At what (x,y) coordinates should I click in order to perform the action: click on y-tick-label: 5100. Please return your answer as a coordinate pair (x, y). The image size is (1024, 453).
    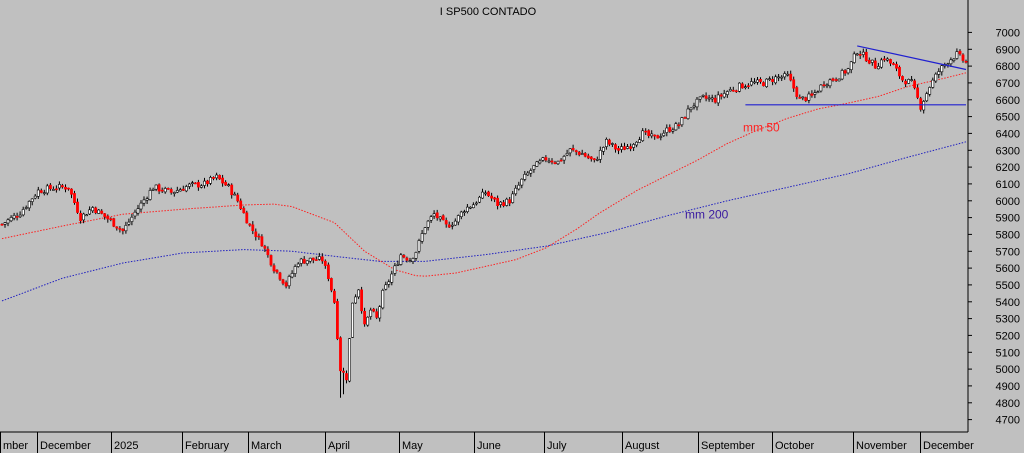
    Looking at the image, I should click on (1008, 353).